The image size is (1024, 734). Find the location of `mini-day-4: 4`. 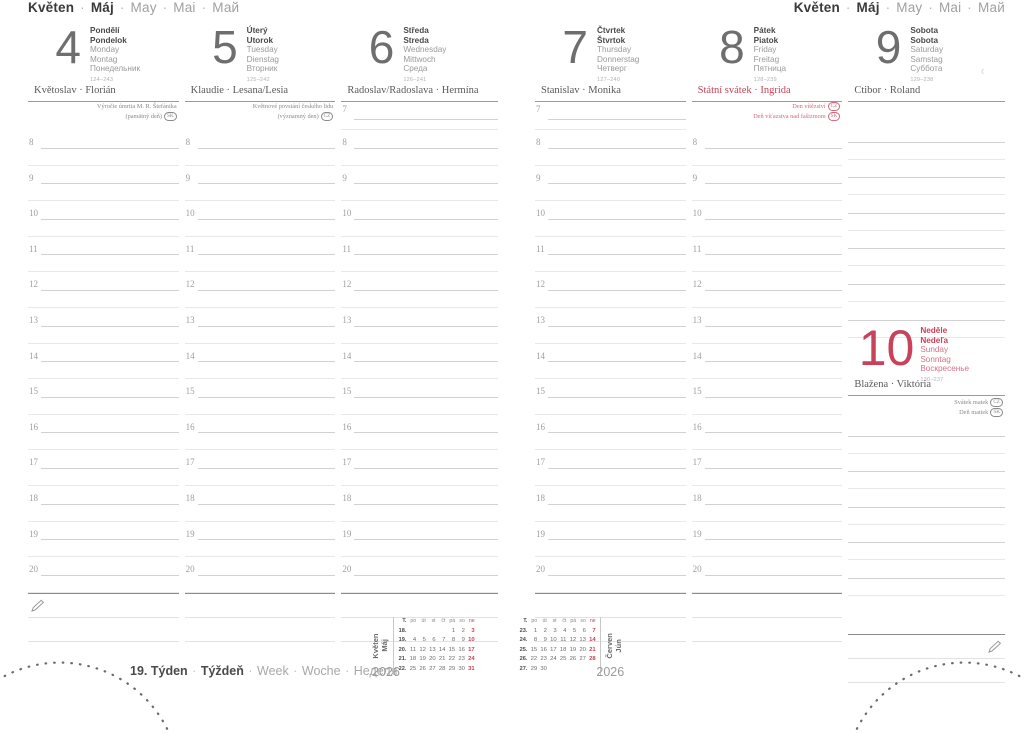

mini-day-4: 4 is located at coordinates (414, 640).